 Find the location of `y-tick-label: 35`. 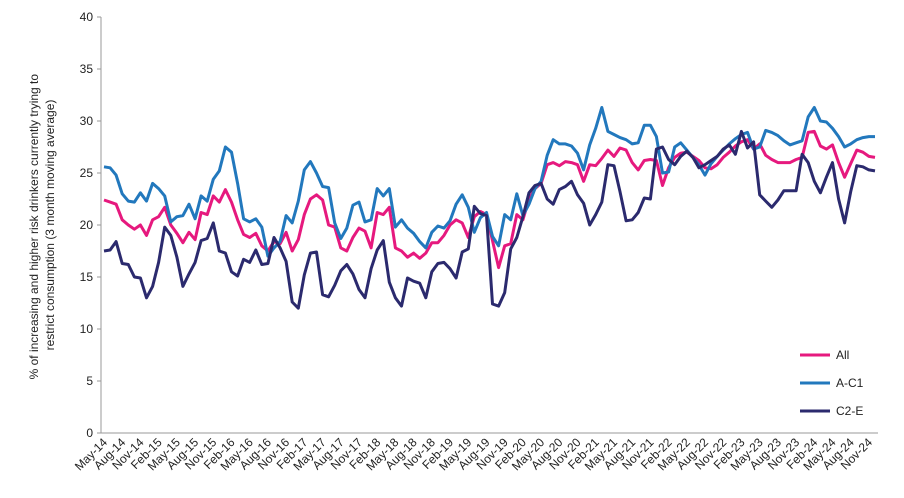

y-tick-label: 35 is located at coordinates (87, 69).